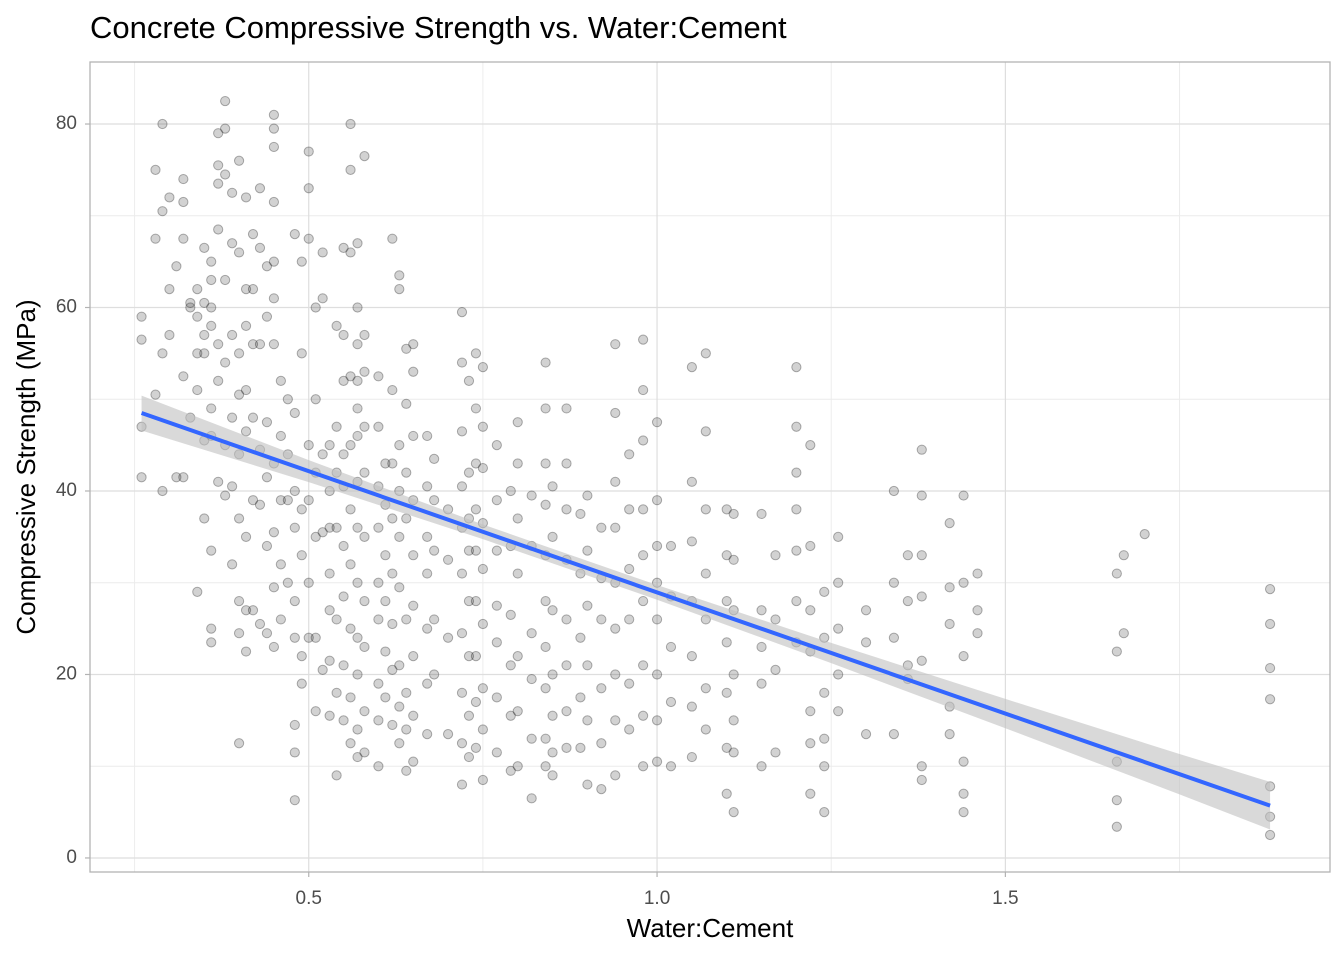 This screenshot has height=960, width=1344. Describe the element at coordinates (309, 898) in the screenshot. I see `x-tick-label: 0.5` at that location.